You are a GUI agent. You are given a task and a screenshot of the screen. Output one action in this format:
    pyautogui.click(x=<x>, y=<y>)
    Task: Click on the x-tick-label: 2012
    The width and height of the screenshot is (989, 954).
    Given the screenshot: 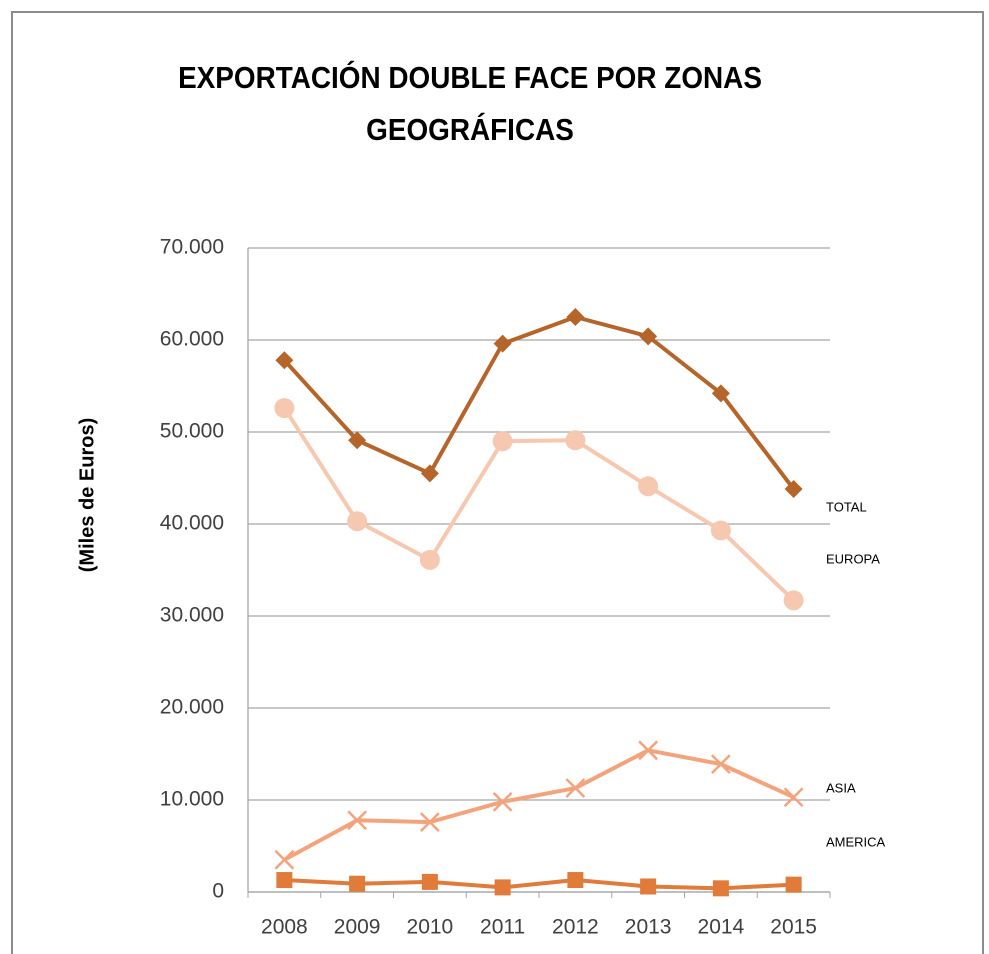 What is the action you would take?
    pyautogui.click(x=575, y=927)
    